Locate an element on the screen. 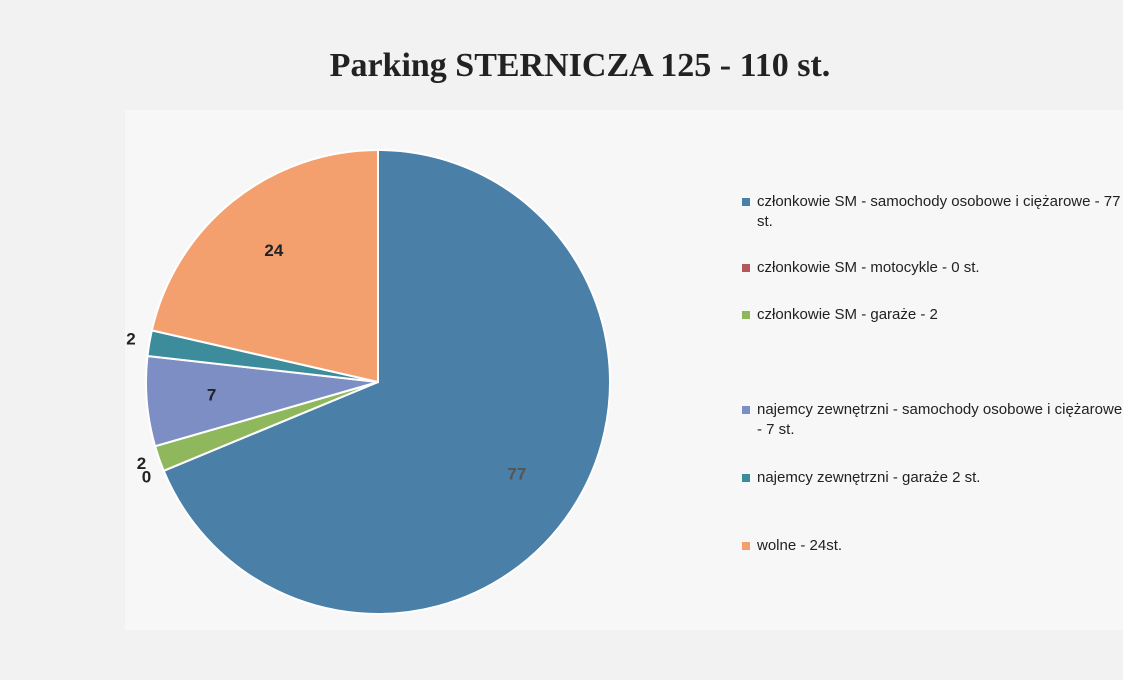  data-label: 7 is located at coordinates (211, 395).